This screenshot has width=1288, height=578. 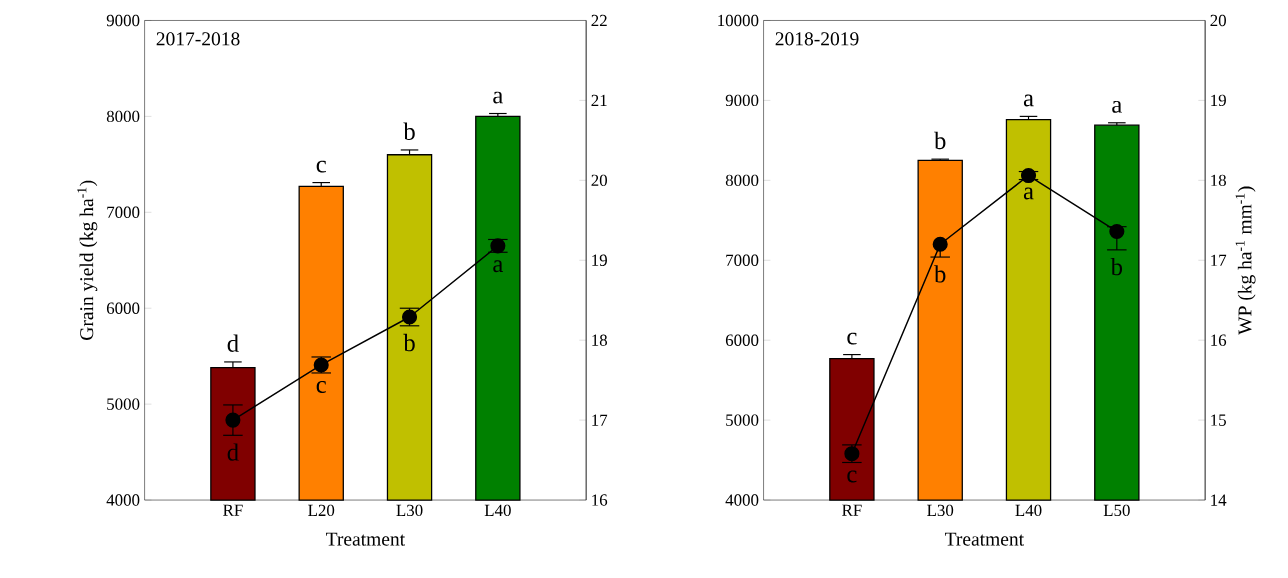 I want to click on y-tick-label: 10000, so click(x=738, y=20).